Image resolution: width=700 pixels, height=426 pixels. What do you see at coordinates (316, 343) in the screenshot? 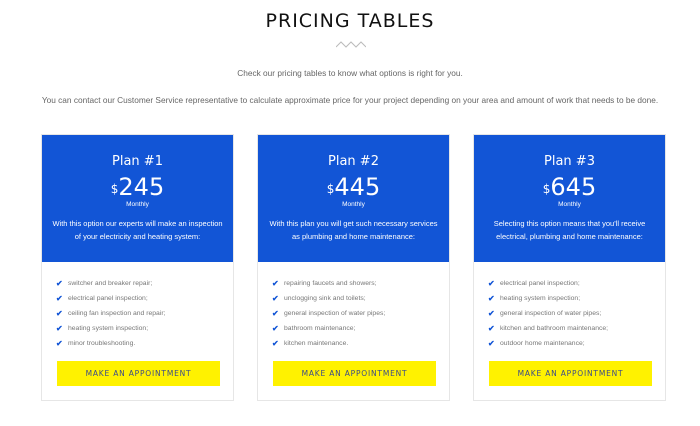
I see `feature-label: kitchen maintenance.` at bounding box center [316, 343].